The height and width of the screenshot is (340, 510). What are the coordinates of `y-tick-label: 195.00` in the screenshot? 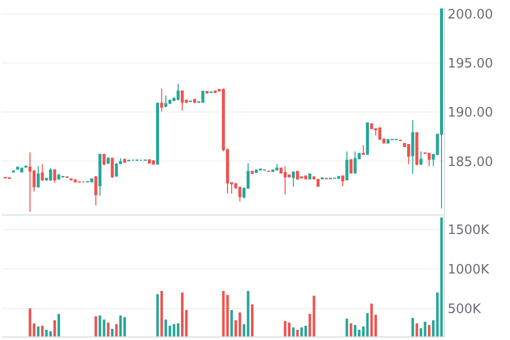 It's located at (471, 64).